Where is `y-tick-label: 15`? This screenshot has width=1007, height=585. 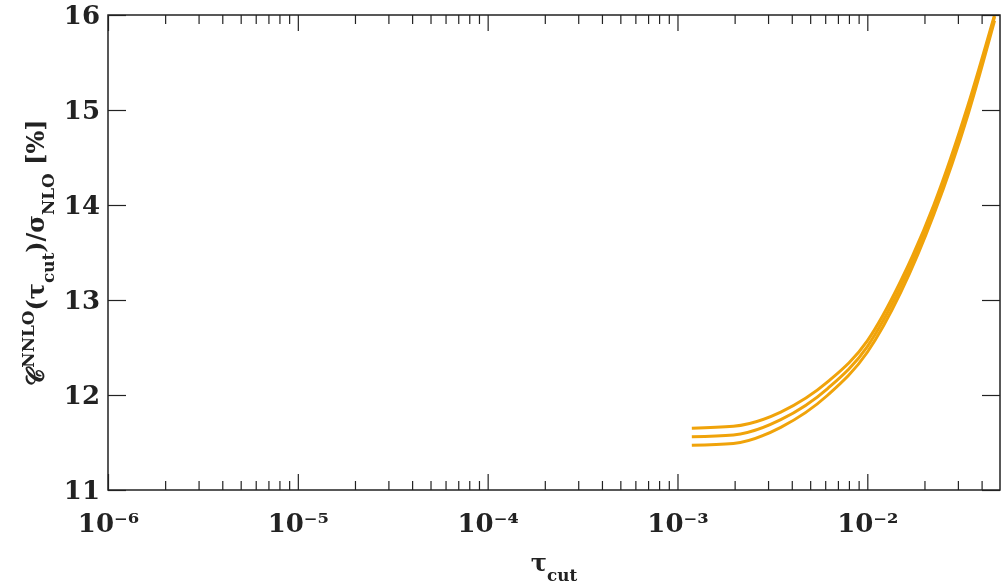
y-tick-label: 15 is located at coordinates (81, 109).